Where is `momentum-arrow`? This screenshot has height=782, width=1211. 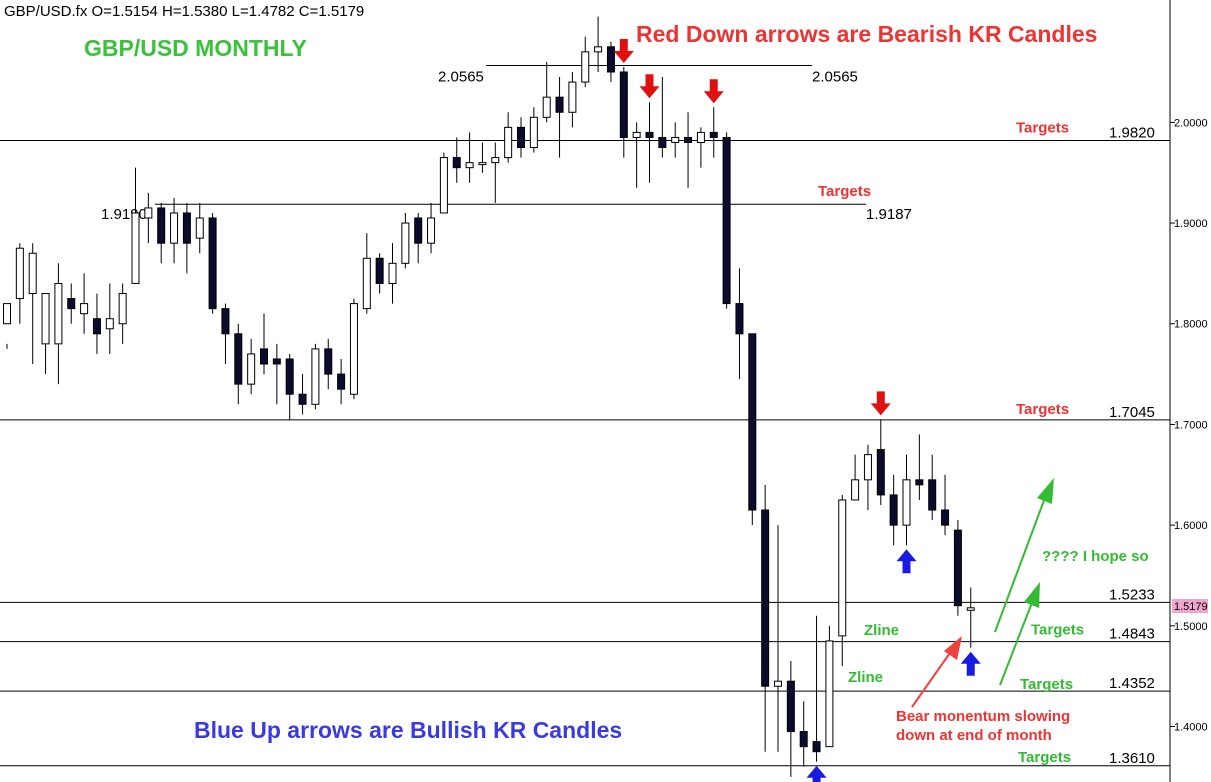 momentum-arrow is located at coordinates (936, 672).